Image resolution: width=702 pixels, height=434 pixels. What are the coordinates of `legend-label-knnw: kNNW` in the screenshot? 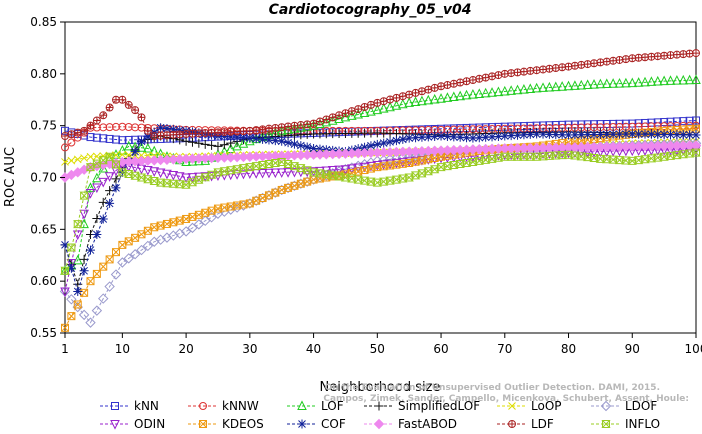 It's located at (240, 406).